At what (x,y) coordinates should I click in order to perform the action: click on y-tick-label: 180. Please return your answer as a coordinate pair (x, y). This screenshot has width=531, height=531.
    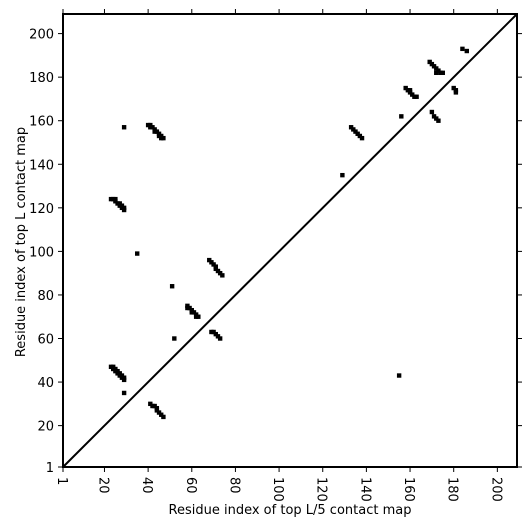
    Looking at the image, I should click on (41, 78).